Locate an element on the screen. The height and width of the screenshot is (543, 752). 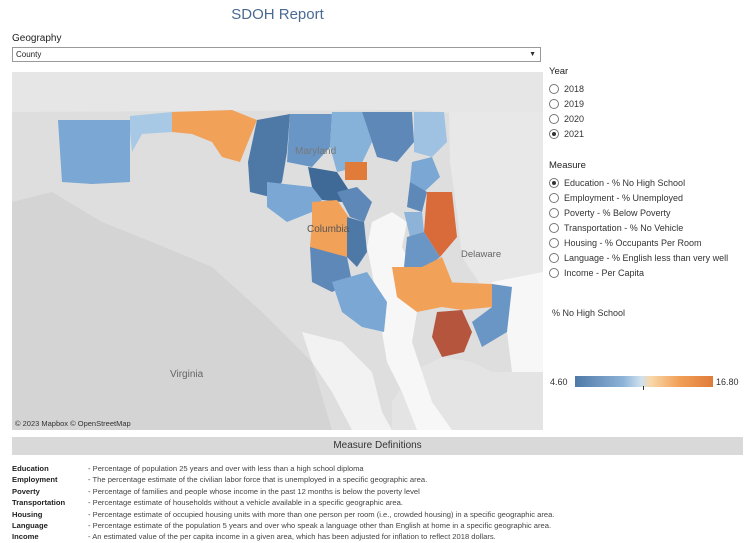
year-filter: Year 2018 2019 2020 2021 is located at coordinates (566, 103).